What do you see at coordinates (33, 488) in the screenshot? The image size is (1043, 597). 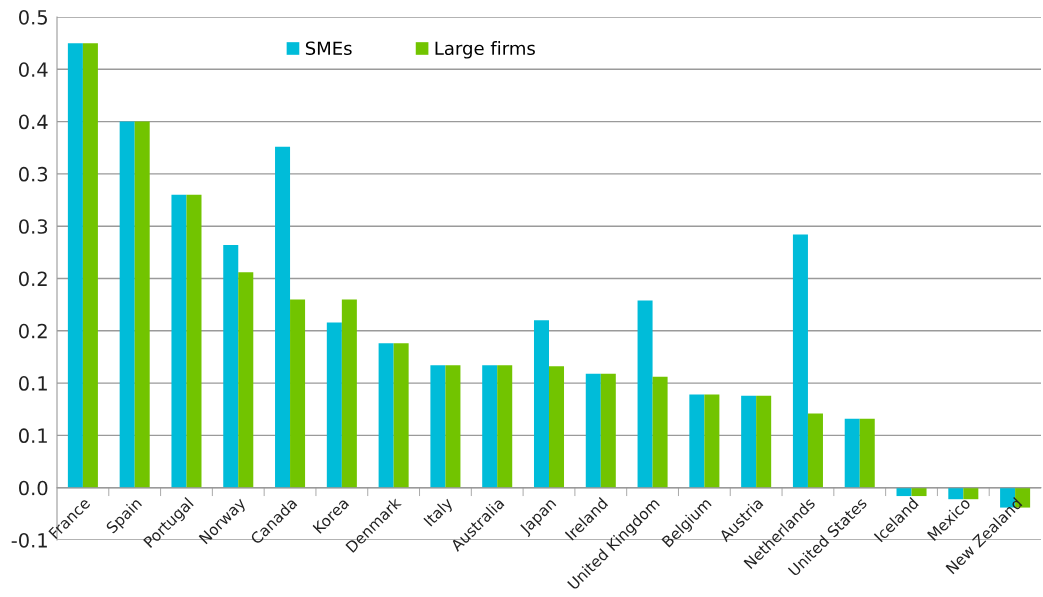 I see `y-tick-label: 0.0` at bounding box center [33, 488].